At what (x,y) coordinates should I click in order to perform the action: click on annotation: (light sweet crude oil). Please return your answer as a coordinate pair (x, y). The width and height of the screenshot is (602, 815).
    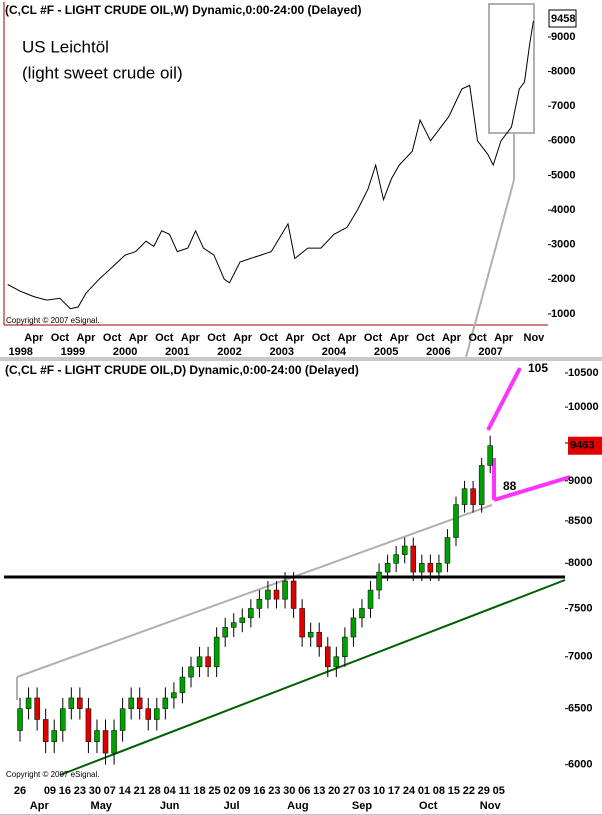
    Looking at the image, I should click on (102, 72).